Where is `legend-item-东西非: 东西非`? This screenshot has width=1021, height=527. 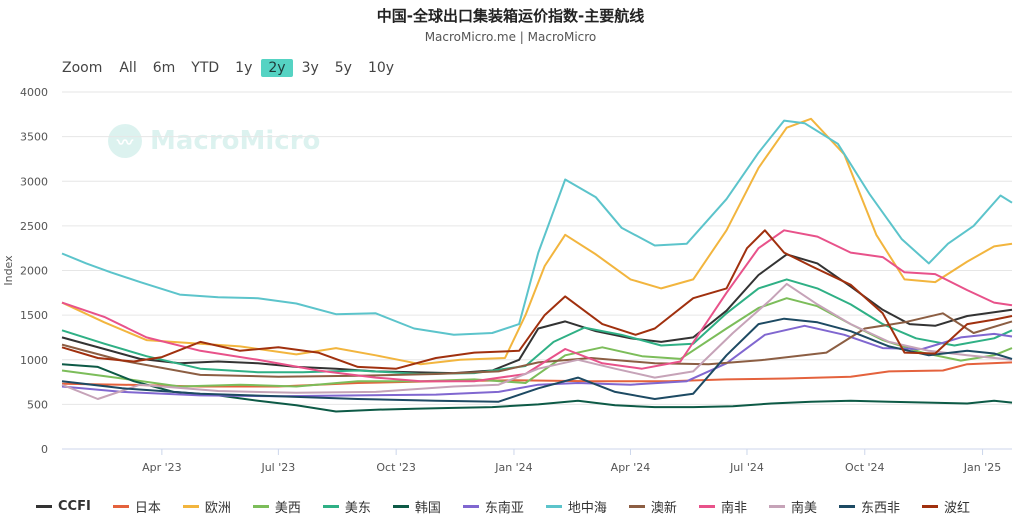 legend-item-东西非: 东西非 is located at coordinates (869, 506).